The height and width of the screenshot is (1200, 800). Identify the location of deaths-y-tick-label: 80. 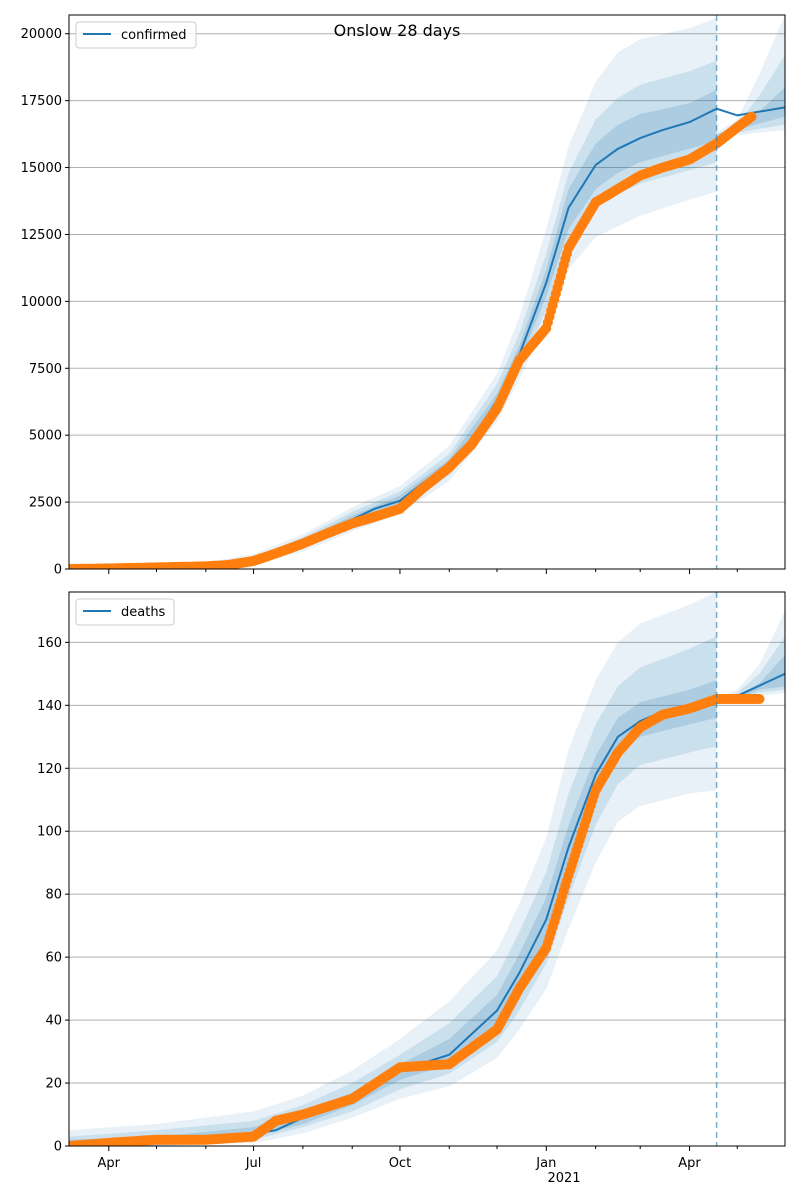
(53, 895).